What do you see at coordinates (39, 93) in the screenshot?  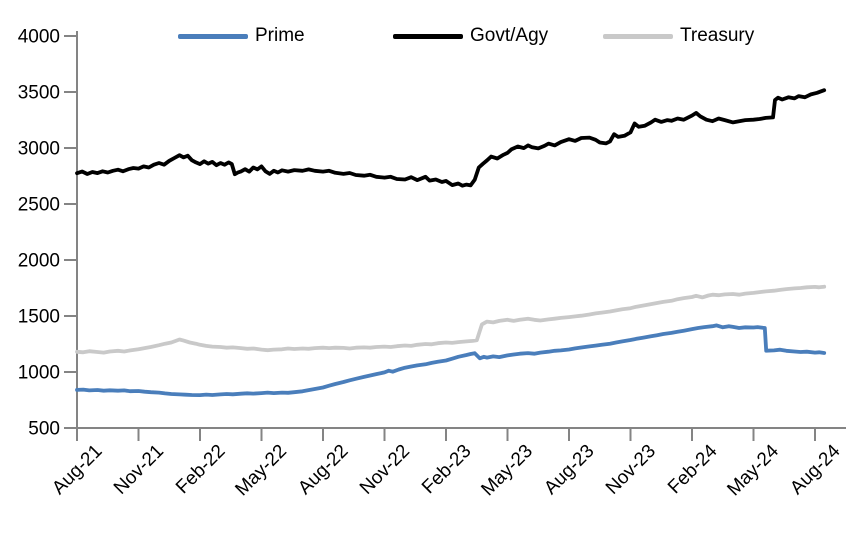 I see `y-tick-label: 3500` at bounding box center [39, 93].